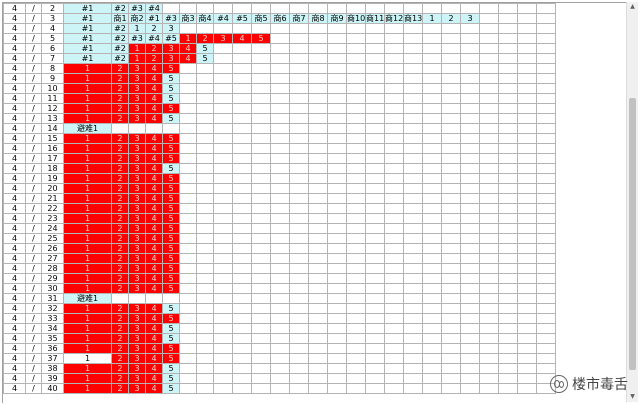 The width and height of the screenshot is (640, 404). What do you see at coordinates (632, 6) in the screenshot?
I see `scroll-up-arrow-icon: ▲` at bounding box center [632, 6].